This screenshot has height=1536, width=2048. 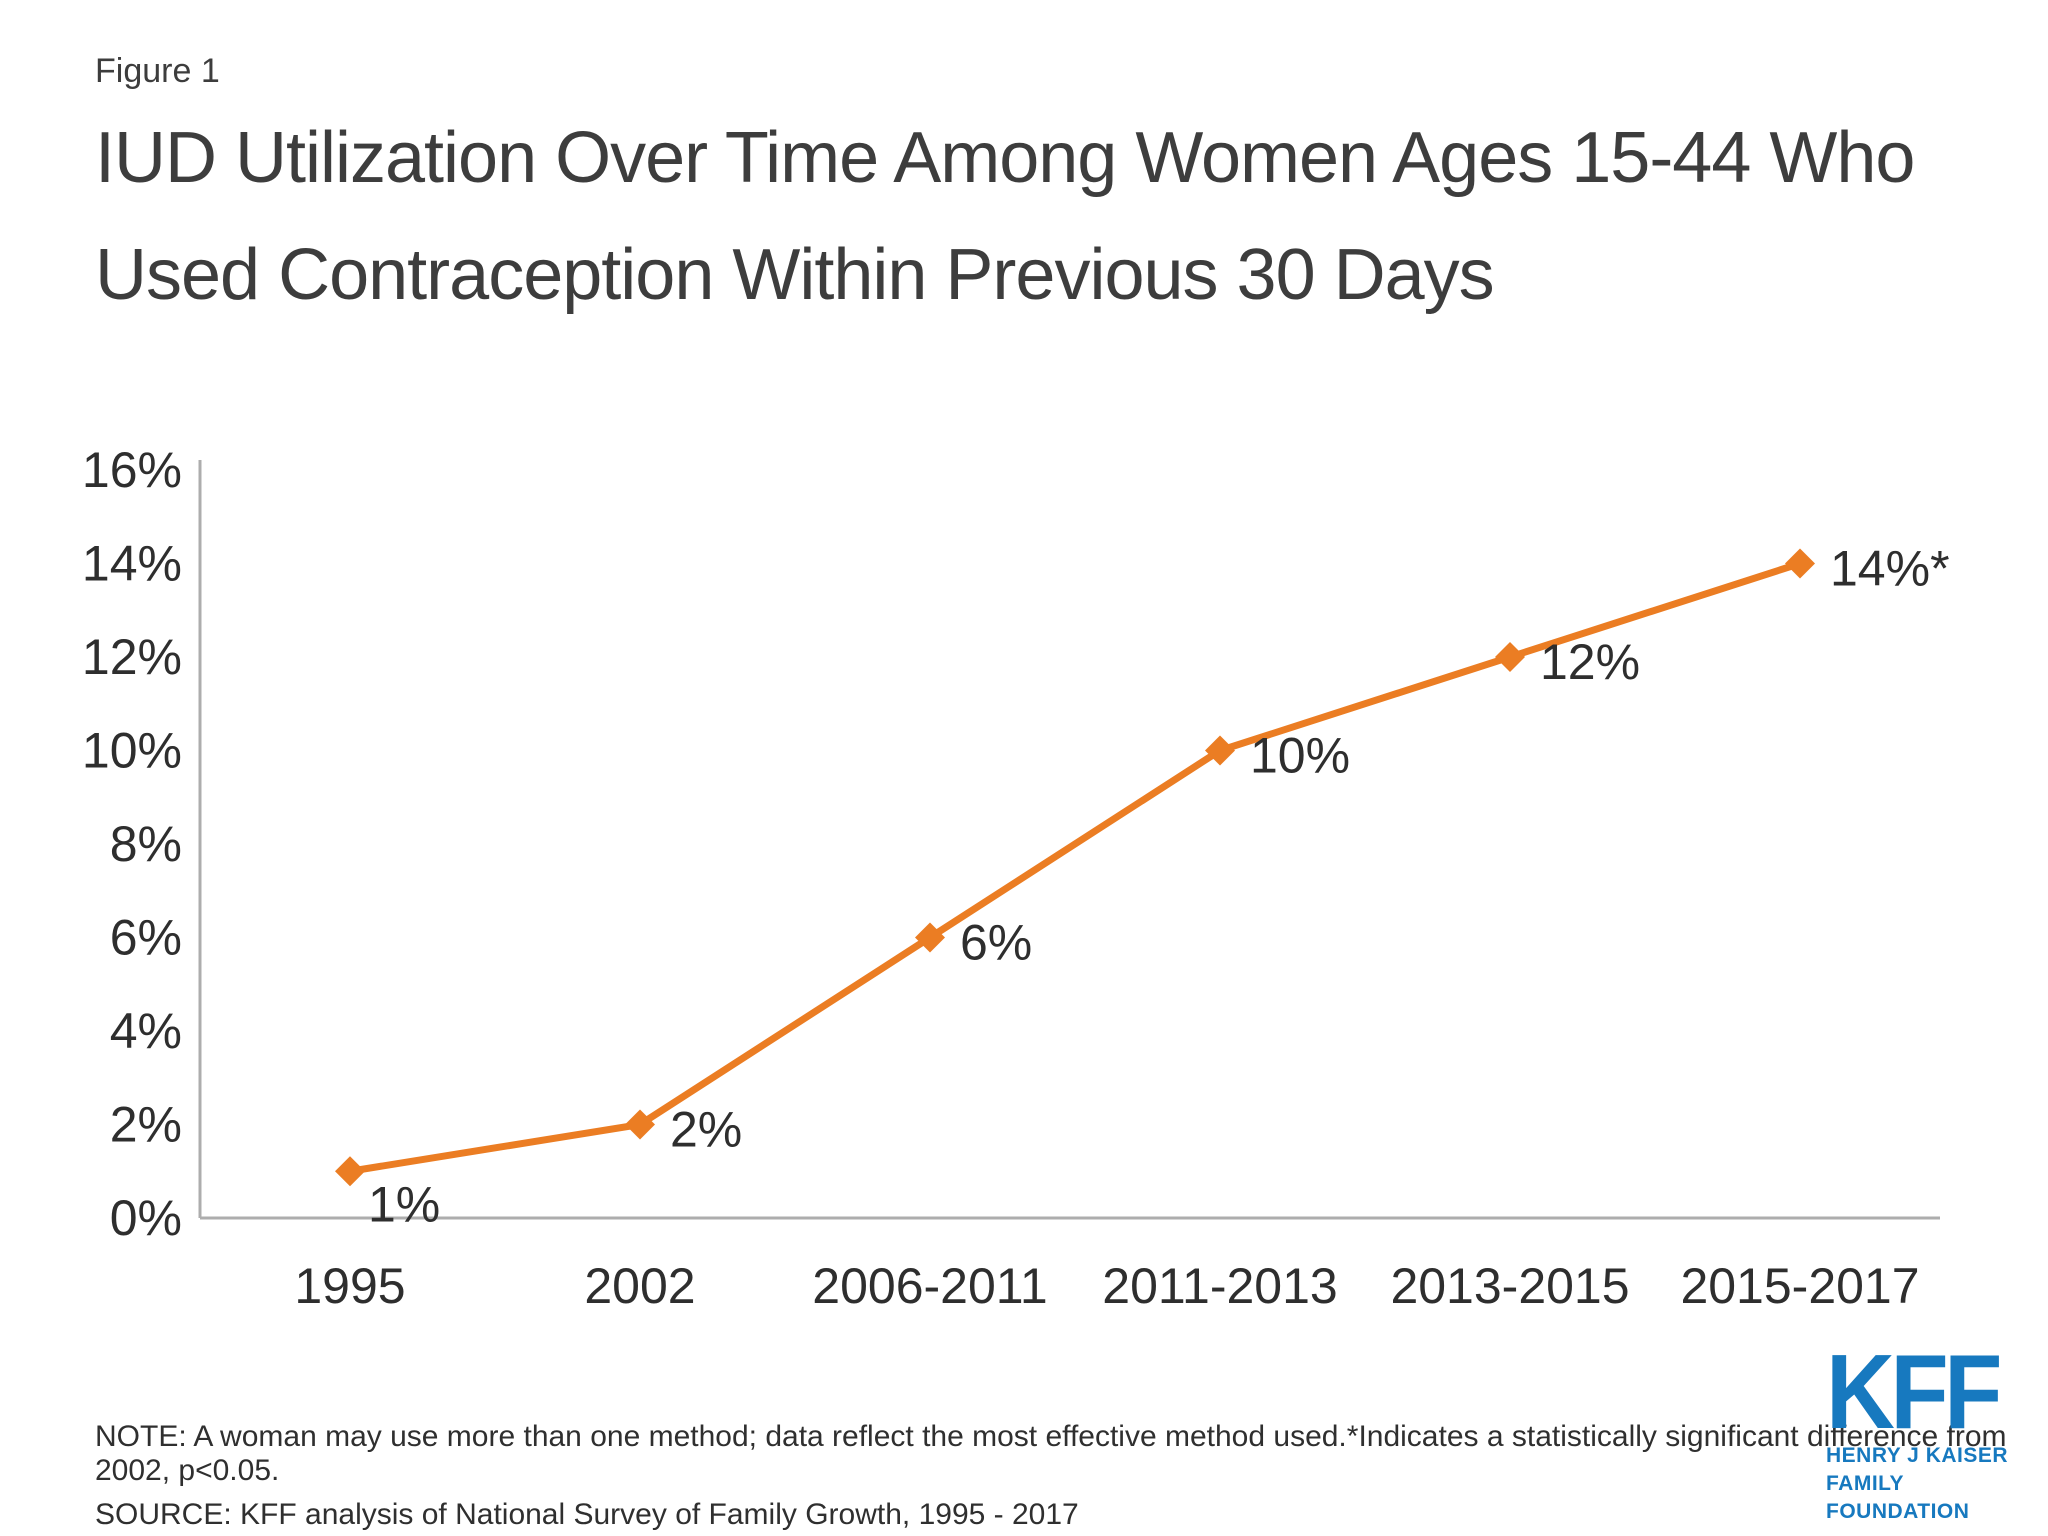 I want to click on y-axis-tick-label: 8%, so click(x=146, y=844).